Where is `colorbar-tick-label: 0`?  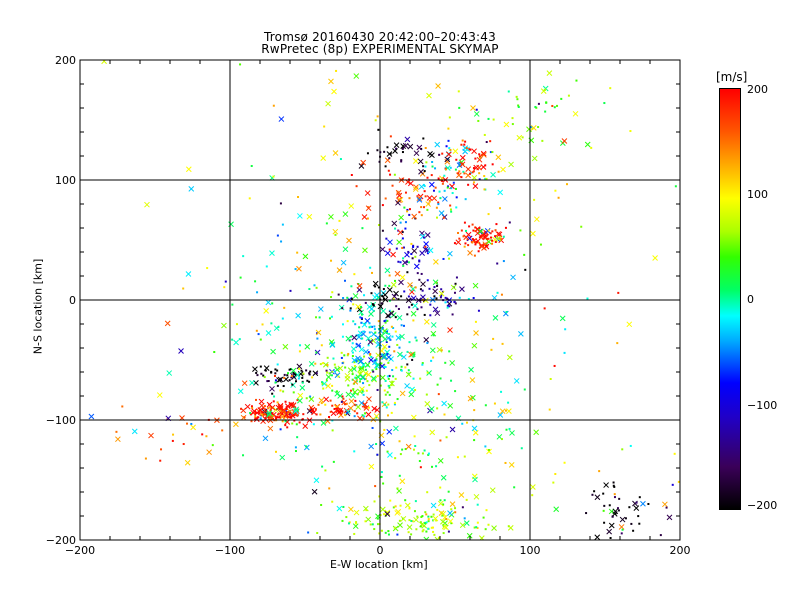 colorbar-tick-label: 0 is located at coordinates (750, 299).